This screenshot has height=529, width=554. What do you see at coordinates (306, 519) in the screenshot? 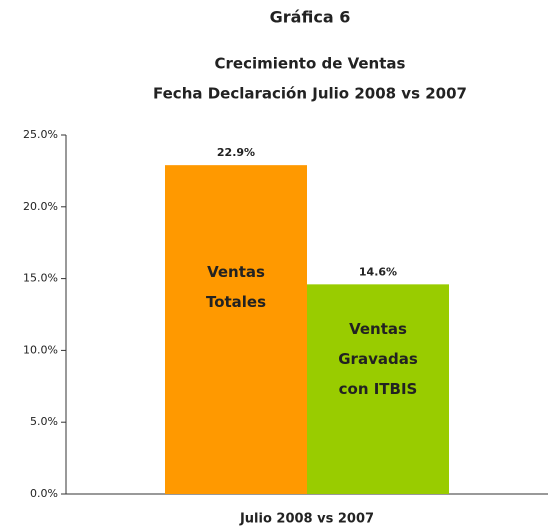
I see `x-tick-label: Julio 2008 vs 2007` at bounding box center [306, 519].